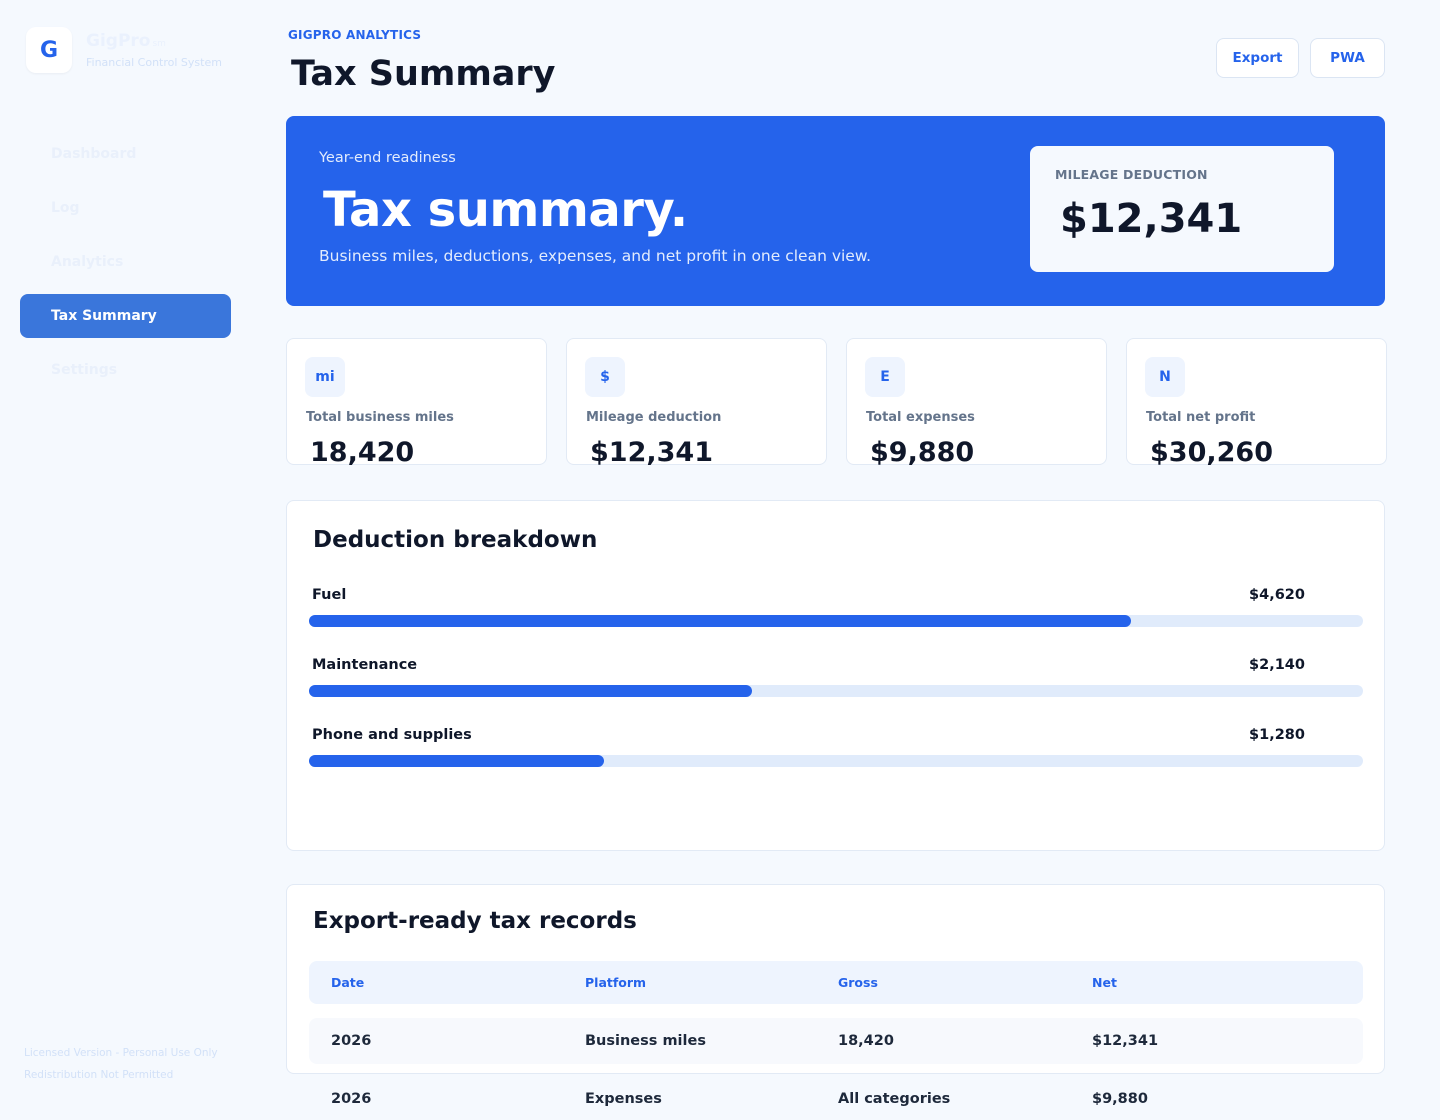 This screenshot has height=1120, width=1440. I want to click on sidebar-item-settings: Settings, so click(84, 370).